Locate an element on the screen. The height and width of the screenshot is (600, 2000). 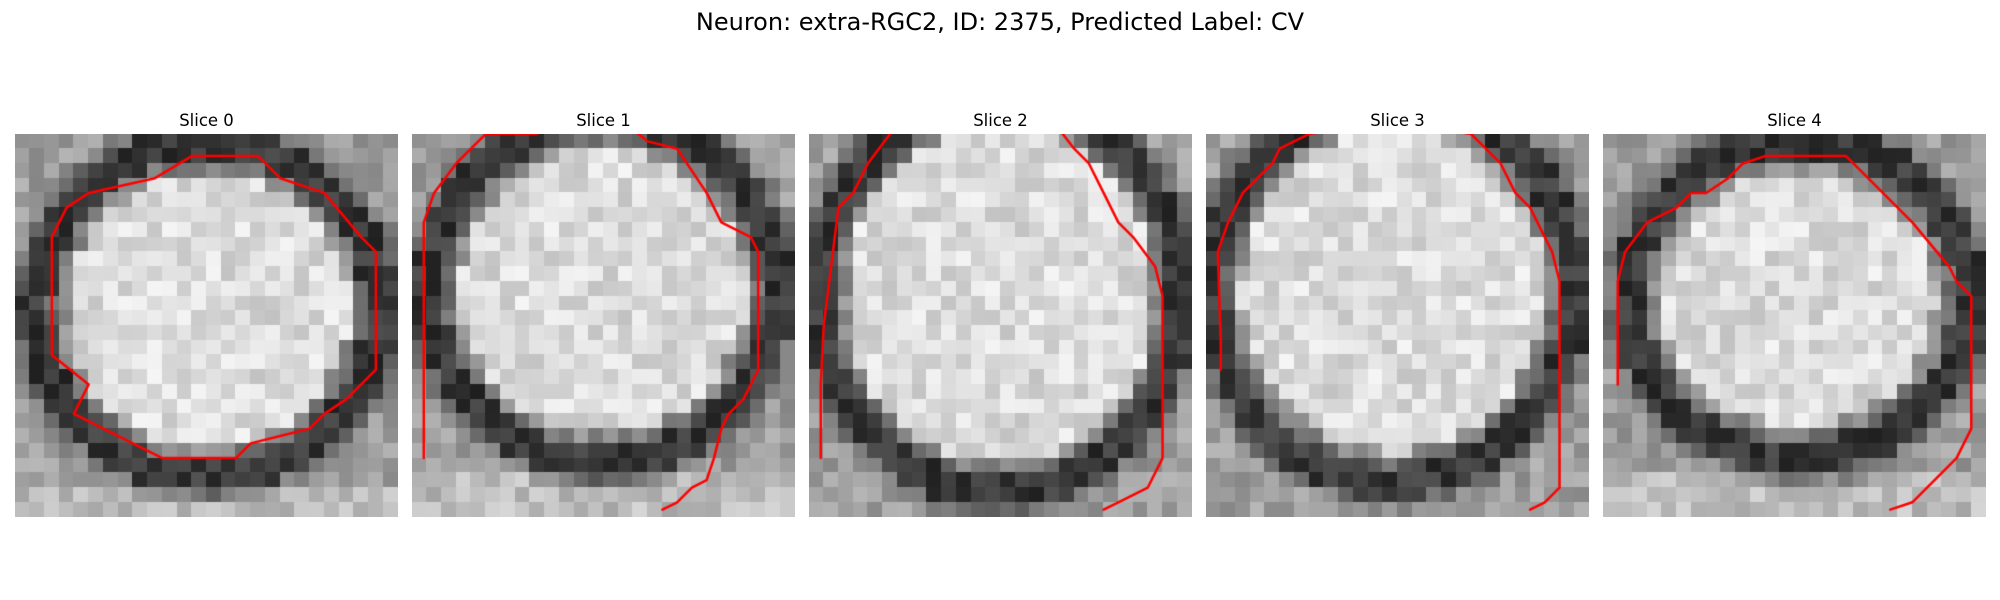
slice-title-4: Slice 4 is located at coordinates (1794, 120).